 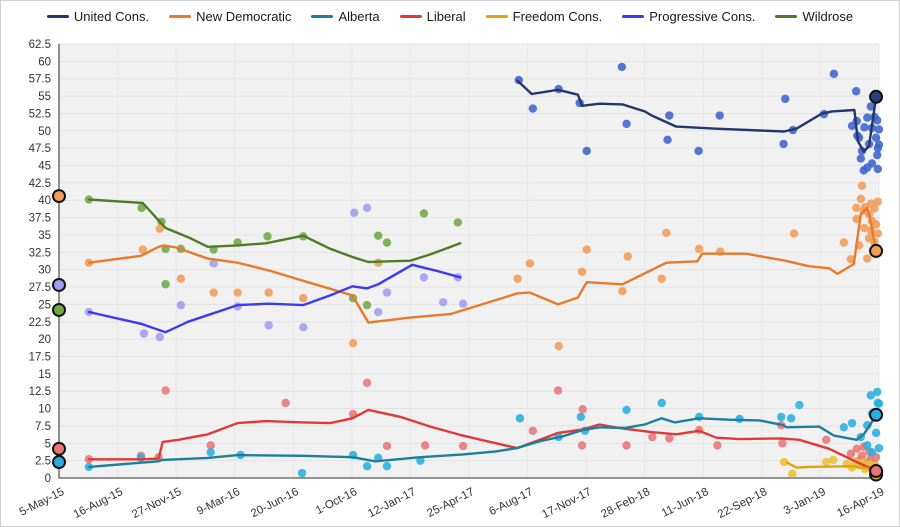 I want to click on y-tick-label: 60, so click(x=44, y=62).